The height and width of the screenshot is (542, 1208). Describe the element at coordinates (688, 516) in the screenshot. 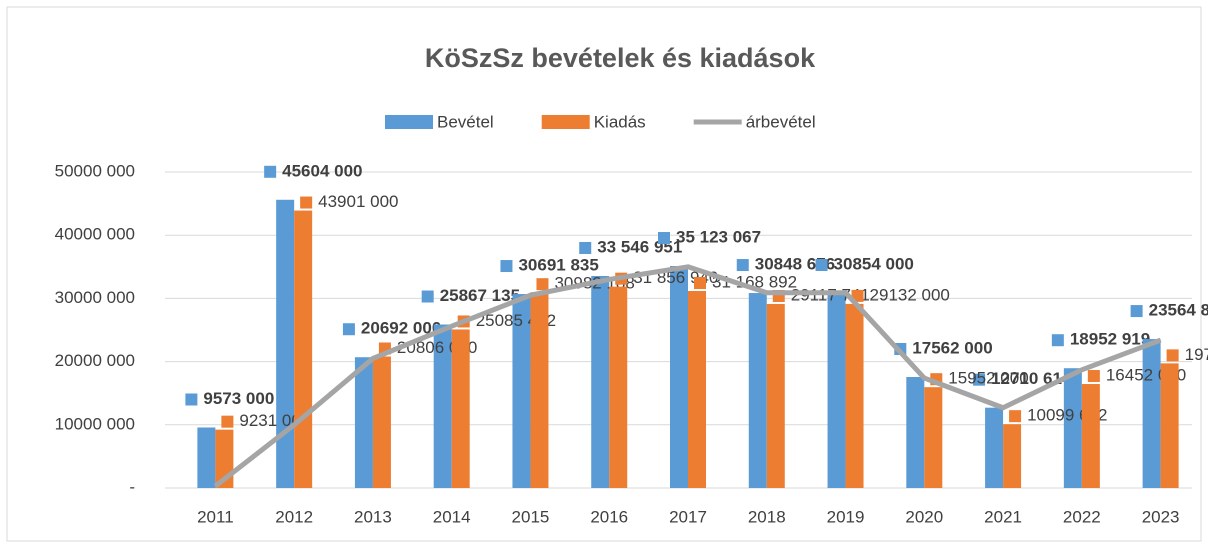

I see `x-tick-label: 2017` at that location.